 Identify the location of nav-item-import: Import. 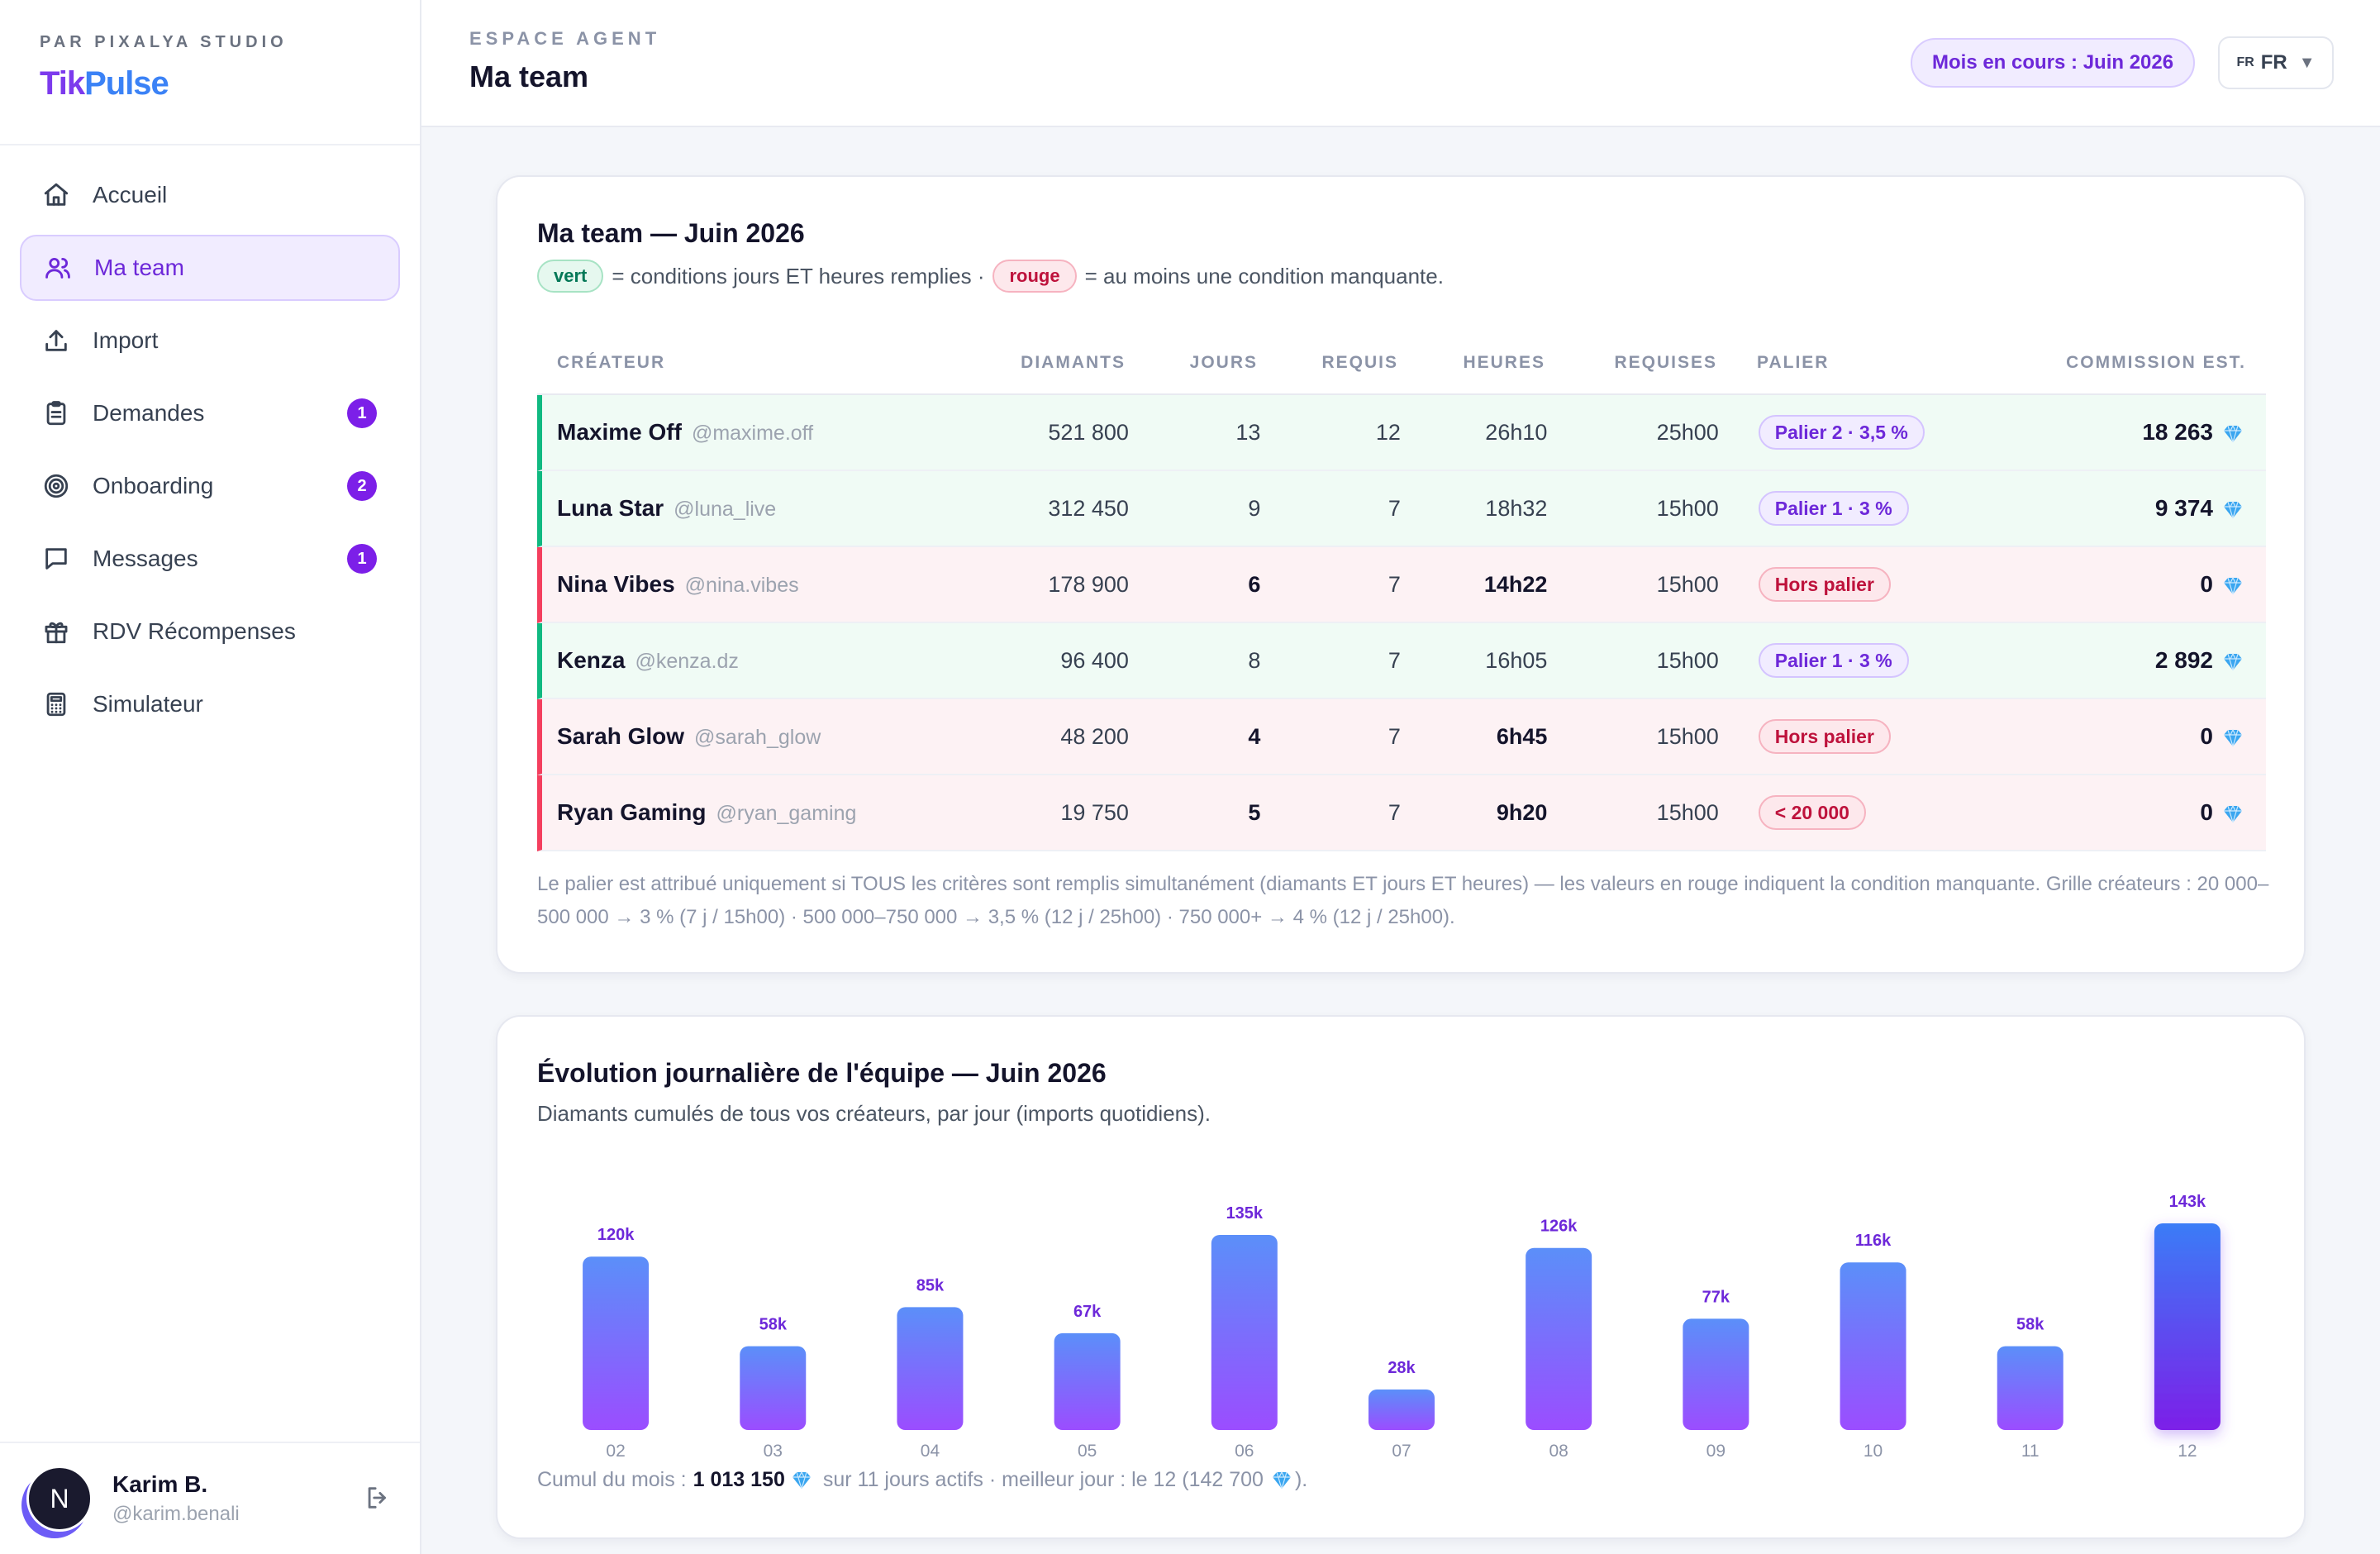
(210, 340).